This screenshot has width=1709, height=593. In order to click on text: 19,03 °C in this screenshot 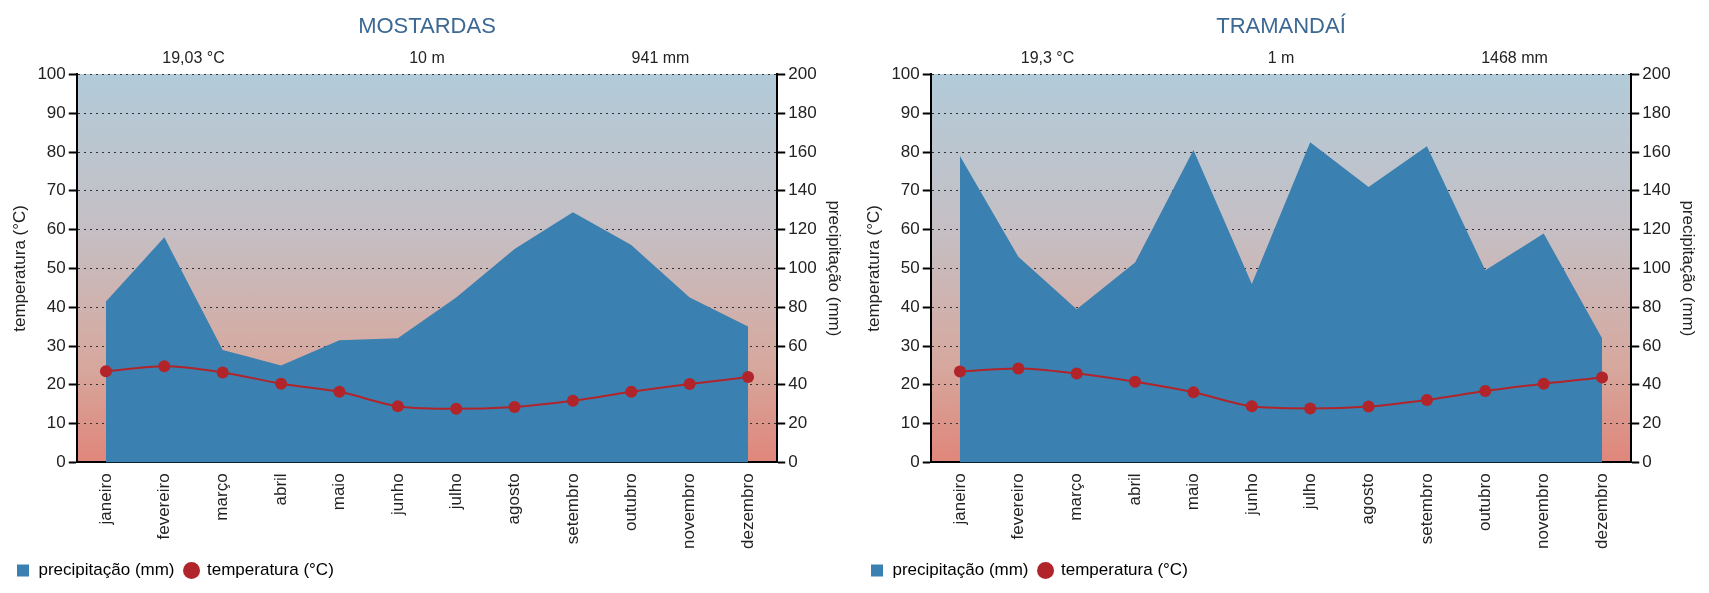, I will do `click(193, 57)`.